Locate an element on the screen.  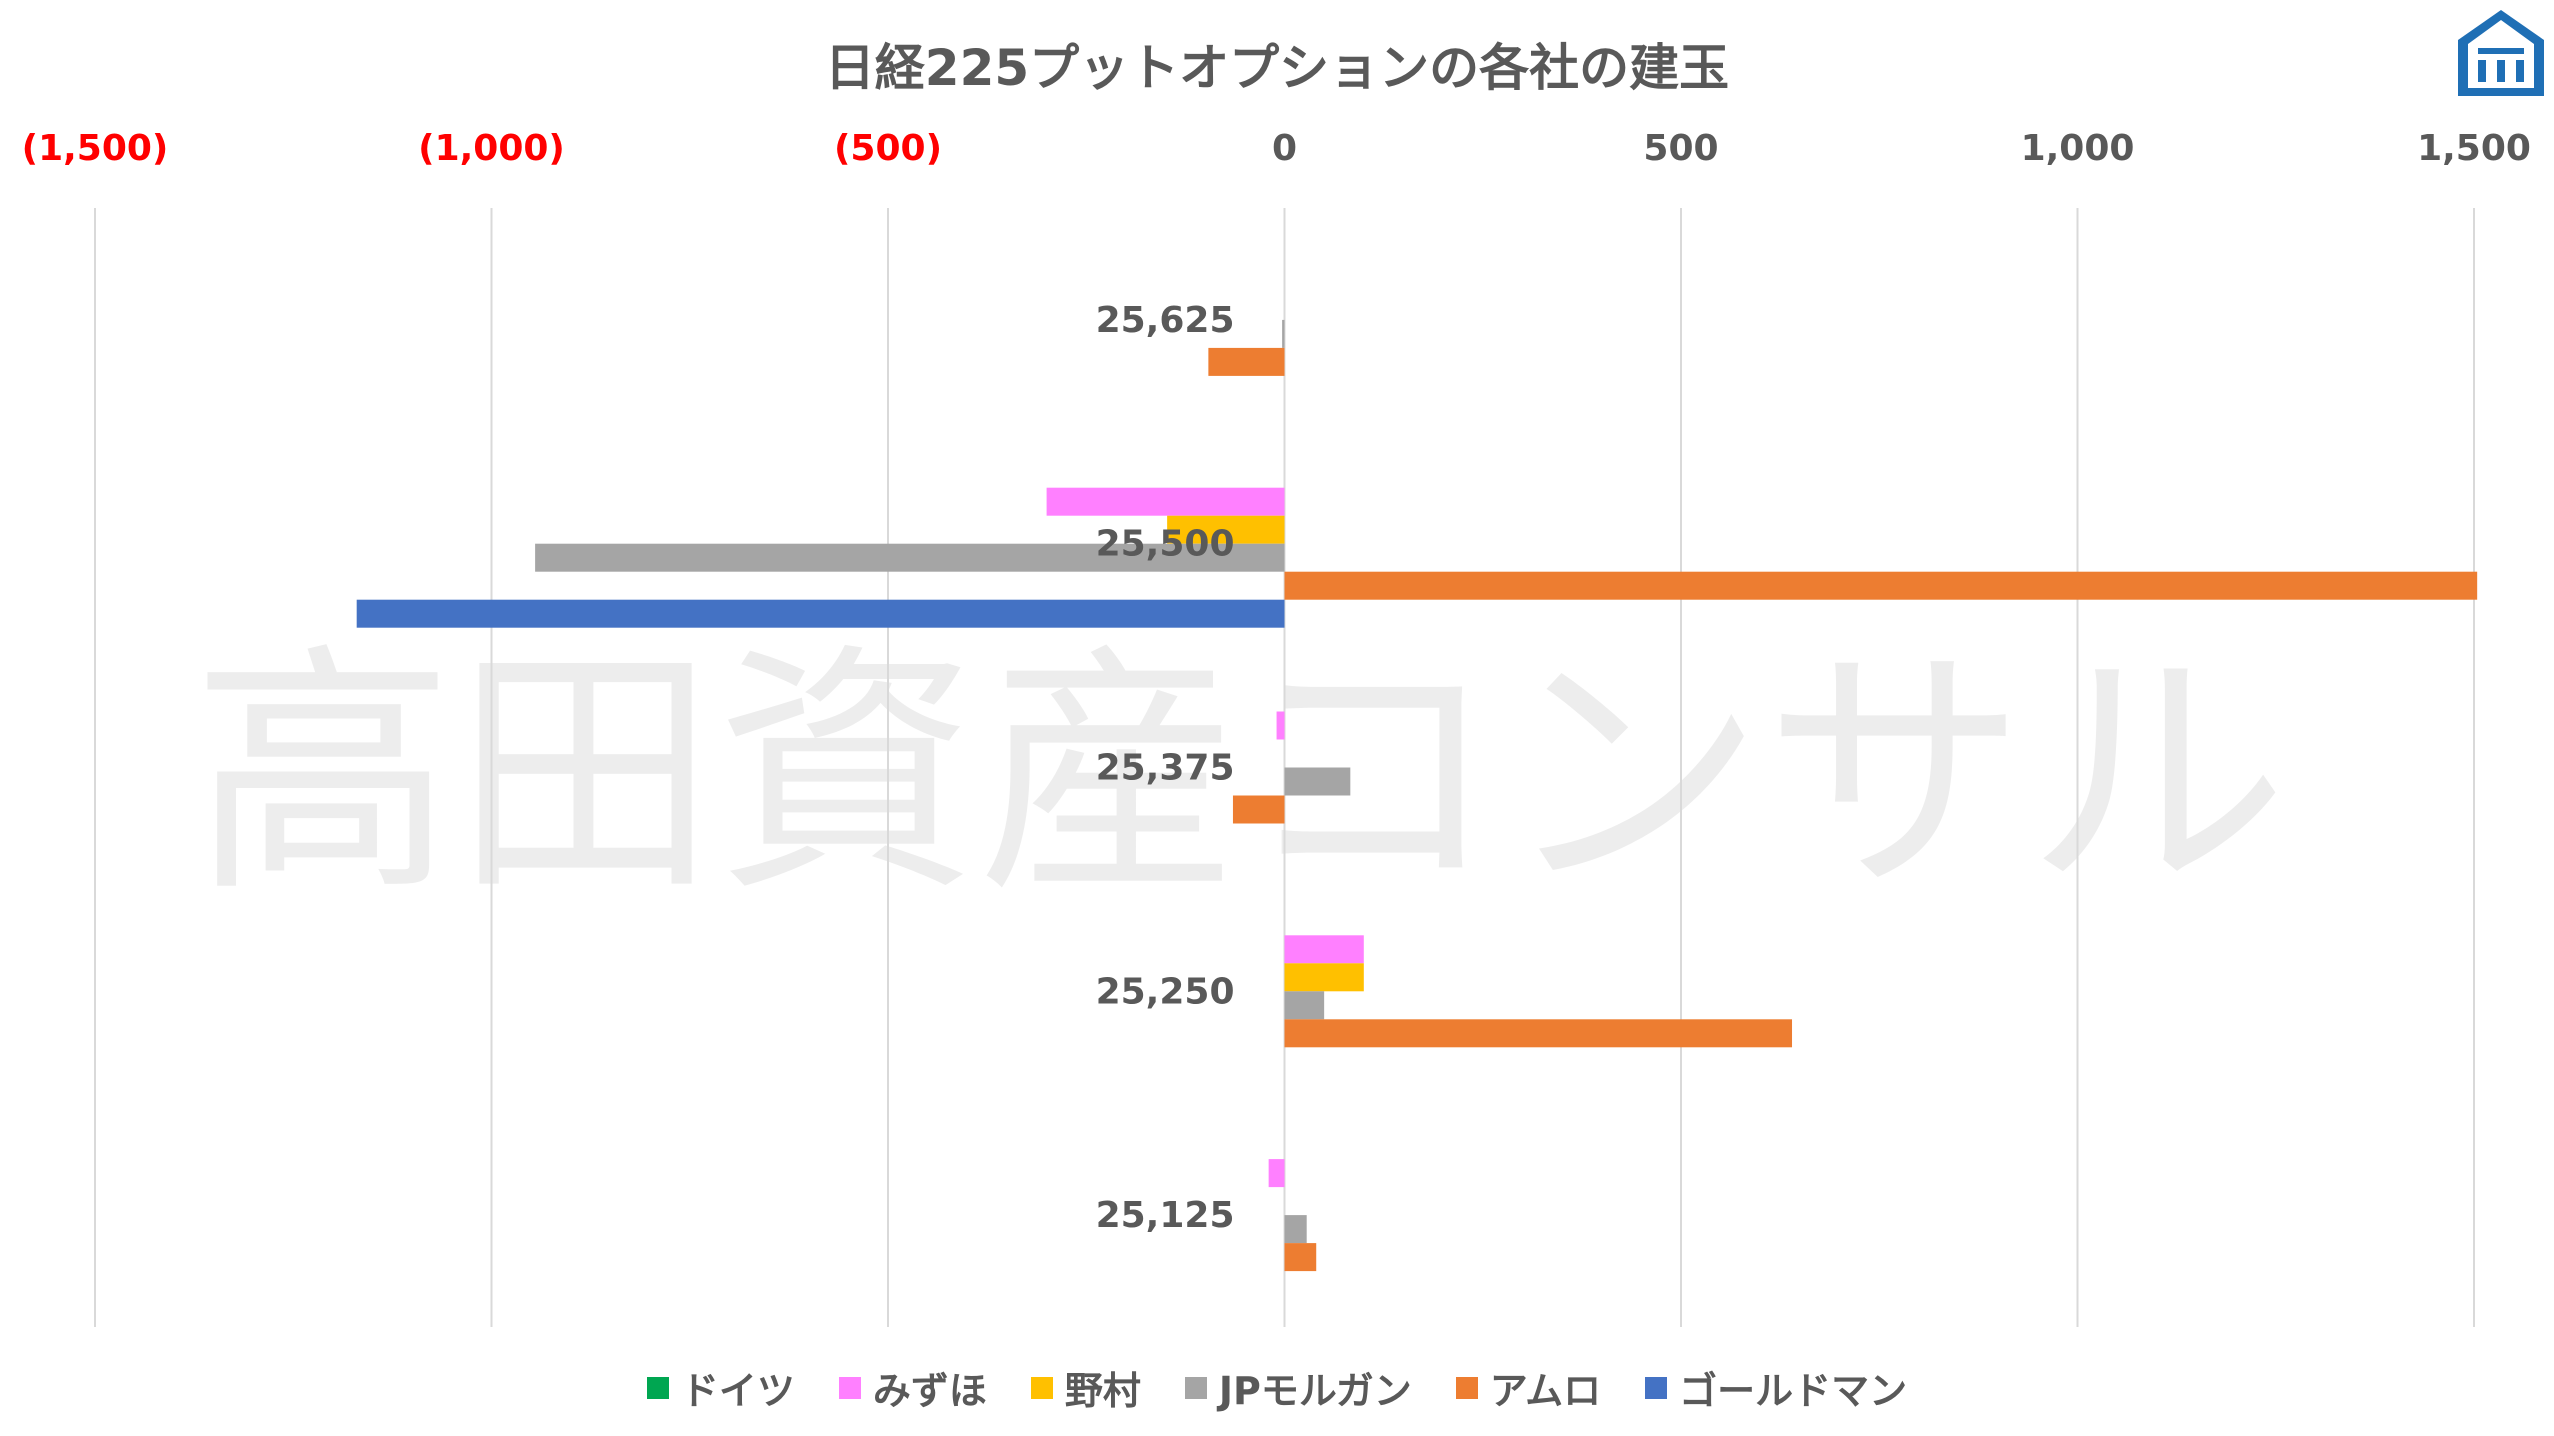
x-tick-label: (1,000) is located at coordinates (491, 148).